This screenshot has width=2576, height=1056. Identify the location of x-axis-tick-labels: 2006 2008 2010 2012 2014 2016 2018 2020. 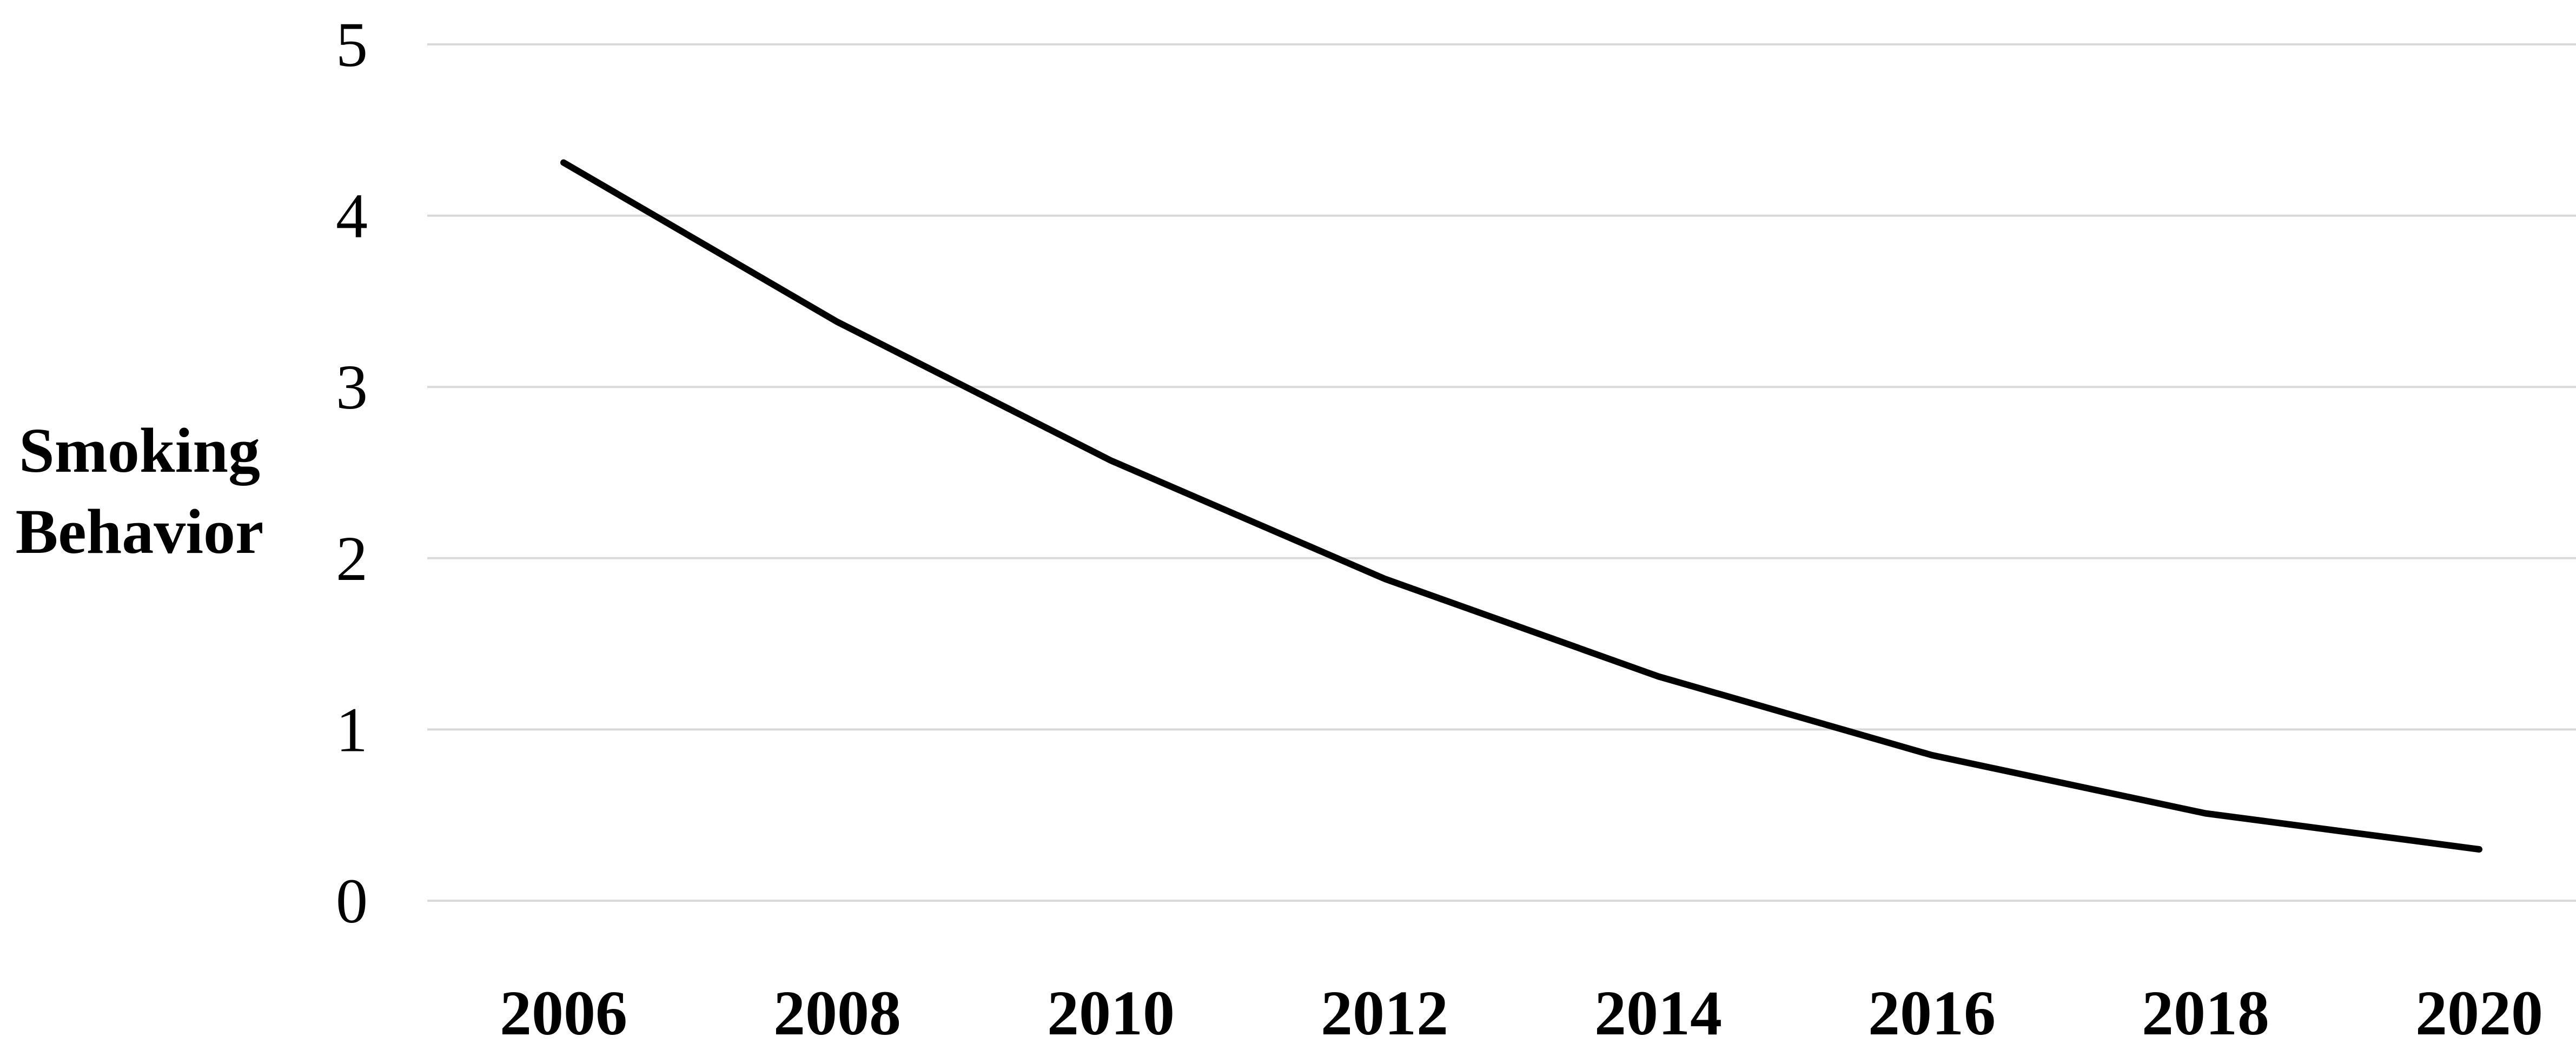
(1522, 1013).